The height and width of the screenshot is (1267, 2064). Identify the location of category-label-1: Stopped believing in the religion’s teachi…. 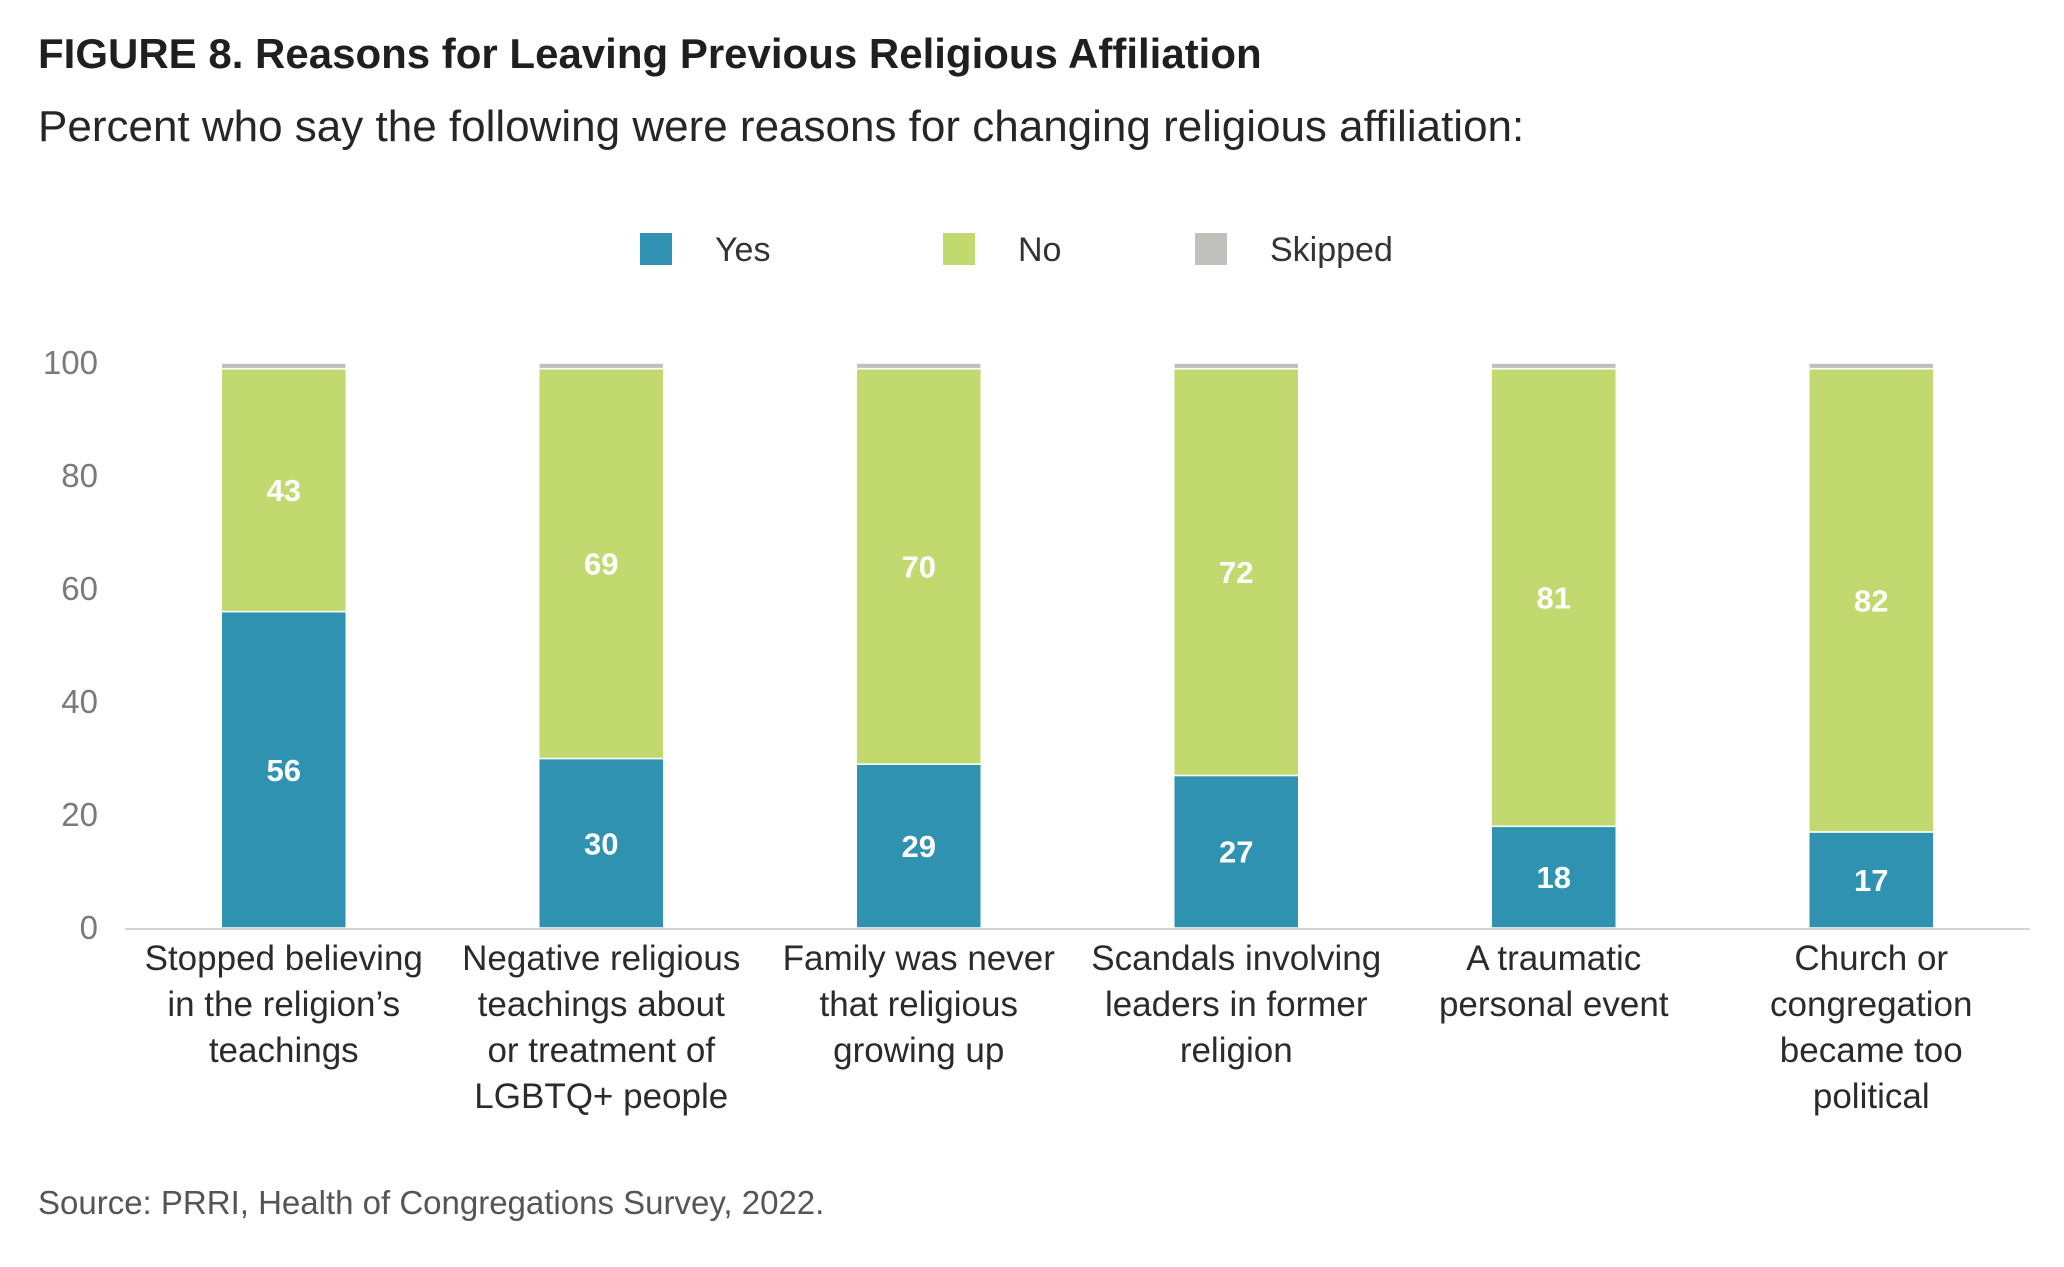
(284, 1004).